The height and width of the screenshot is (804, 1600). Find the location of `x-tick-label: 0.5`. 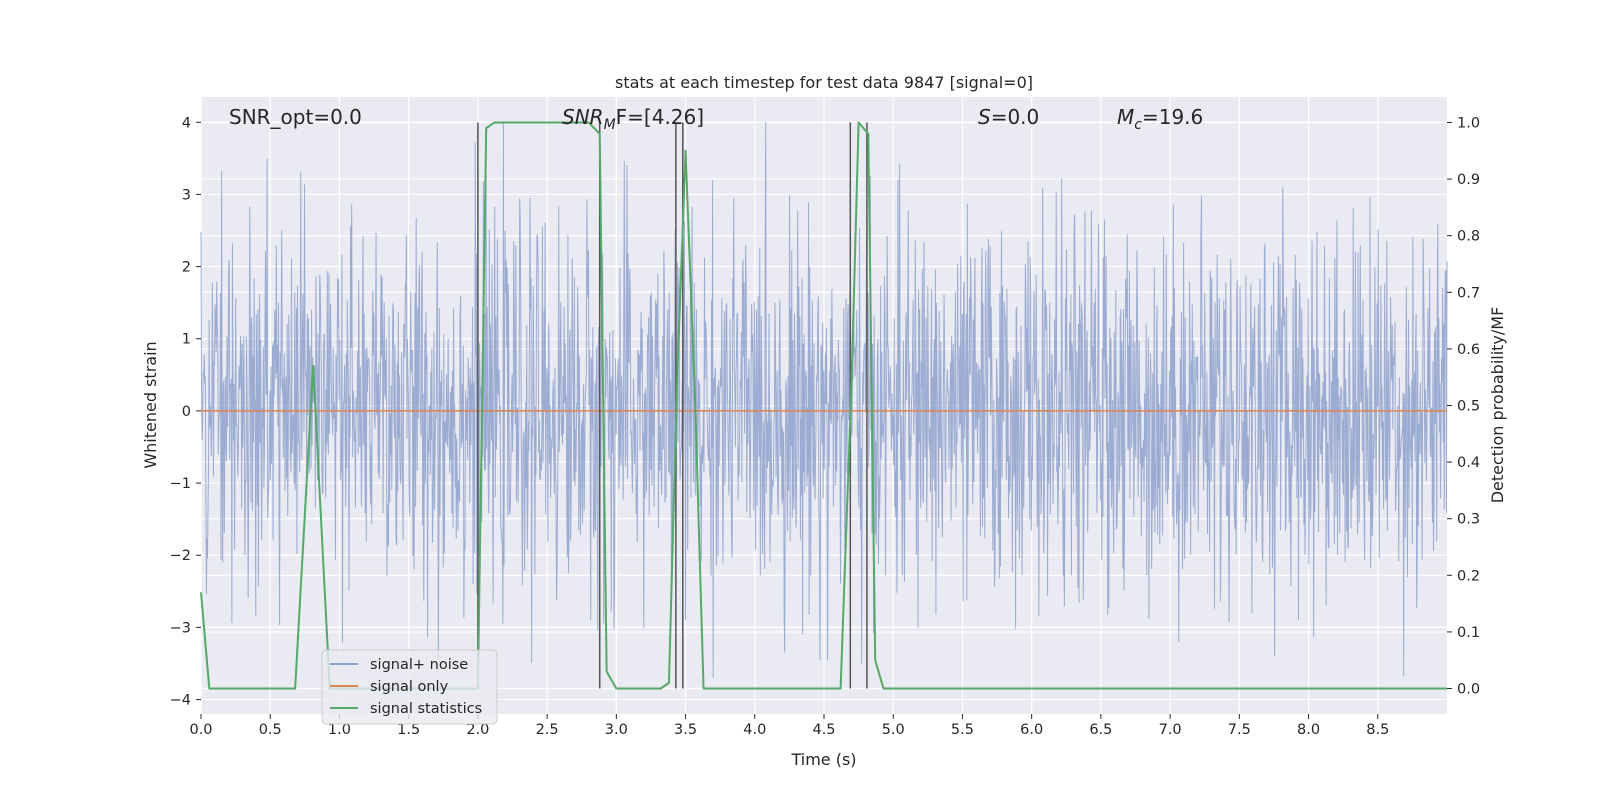

x-tick-label: 0.5 is located at coordinates (270, 730).